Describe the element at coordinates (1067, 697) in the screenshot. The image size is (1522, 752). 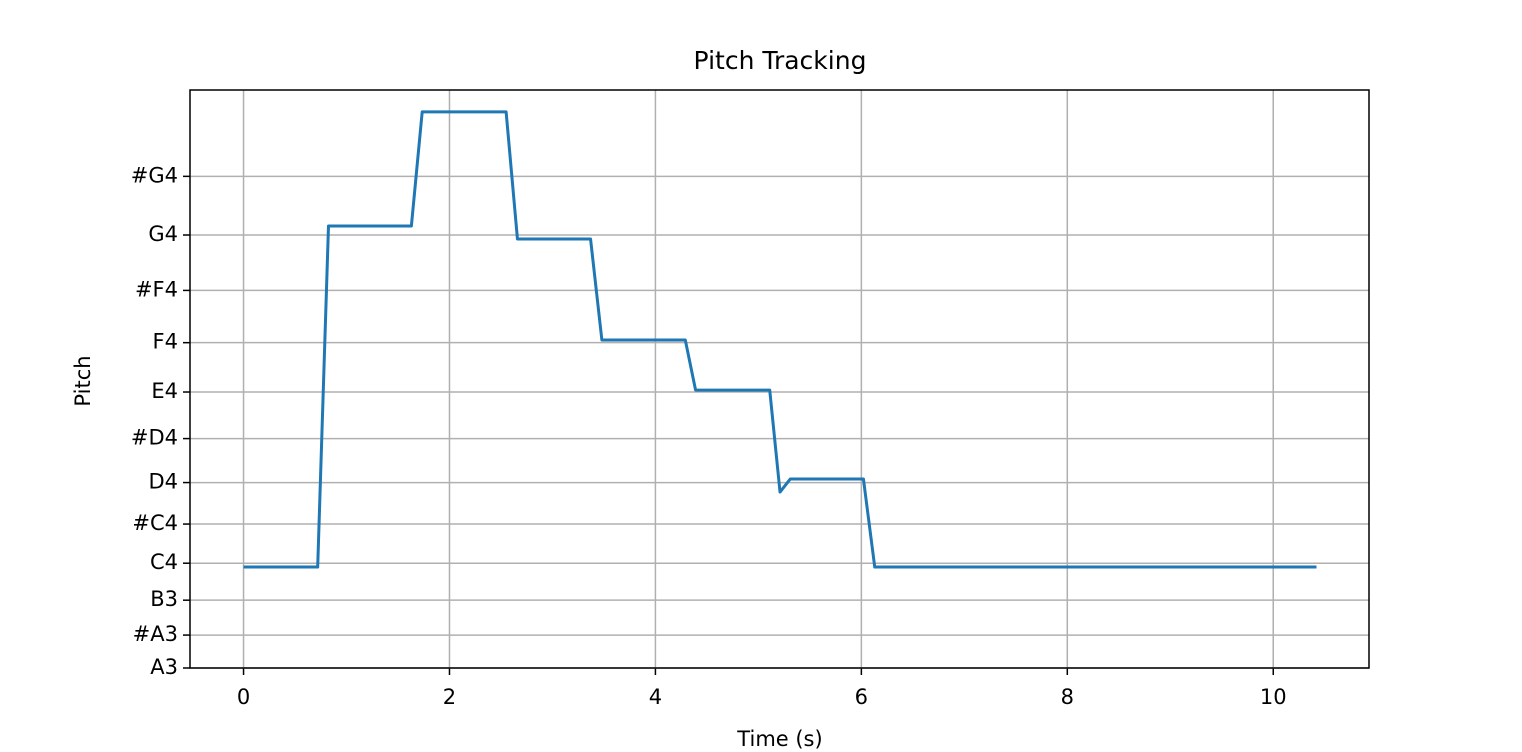
I see `x-tick-label: 8` at that location.